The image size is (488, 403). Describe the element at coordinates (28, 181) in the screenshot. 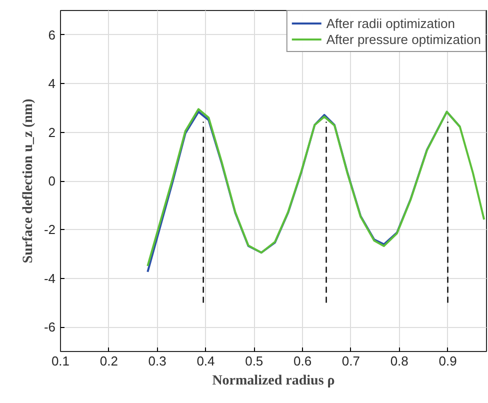

I see `y-axis-title: Surface deflection u_z (nm)` at that location.